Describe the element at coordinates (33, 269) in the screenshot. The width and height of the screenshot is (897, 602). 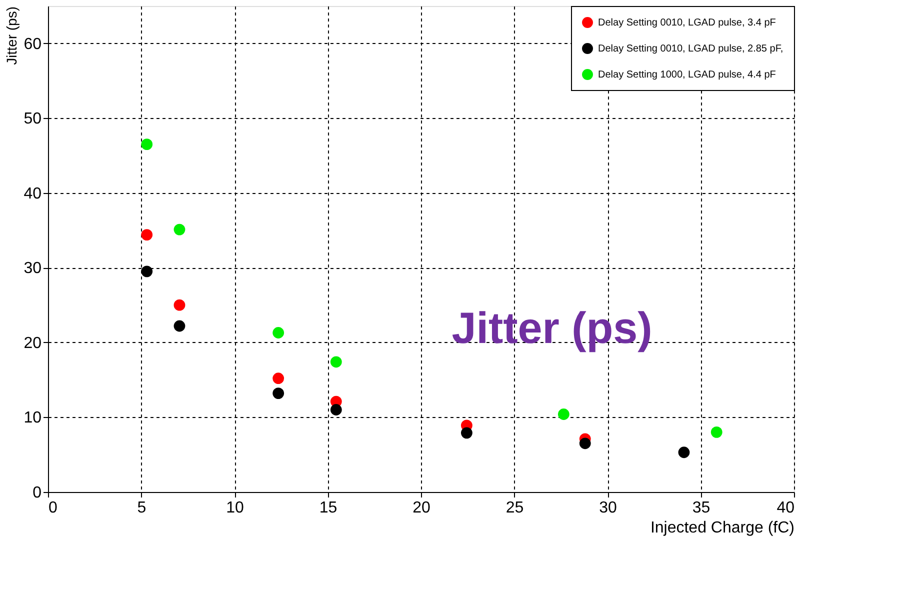
I see `y-tick-label: 30` at that location.